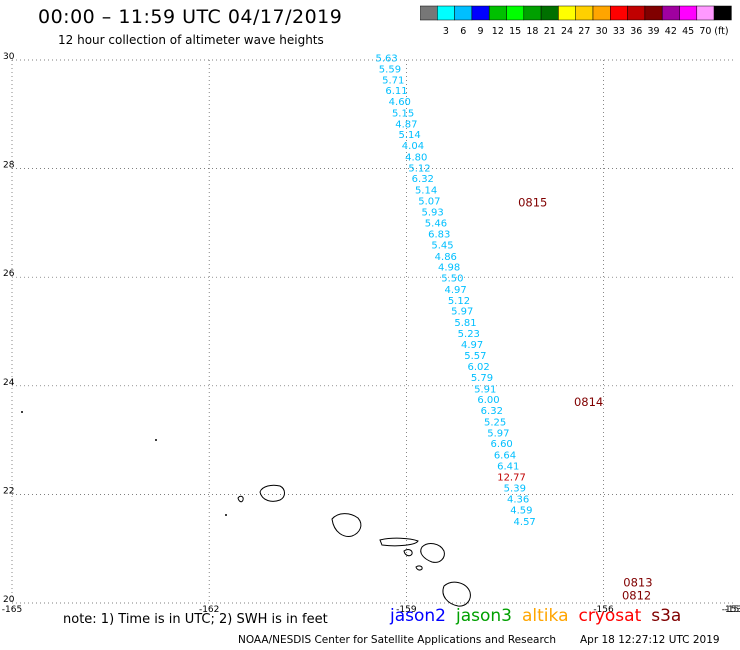  I want to click on island-kahoolawe, so click(419, 568).